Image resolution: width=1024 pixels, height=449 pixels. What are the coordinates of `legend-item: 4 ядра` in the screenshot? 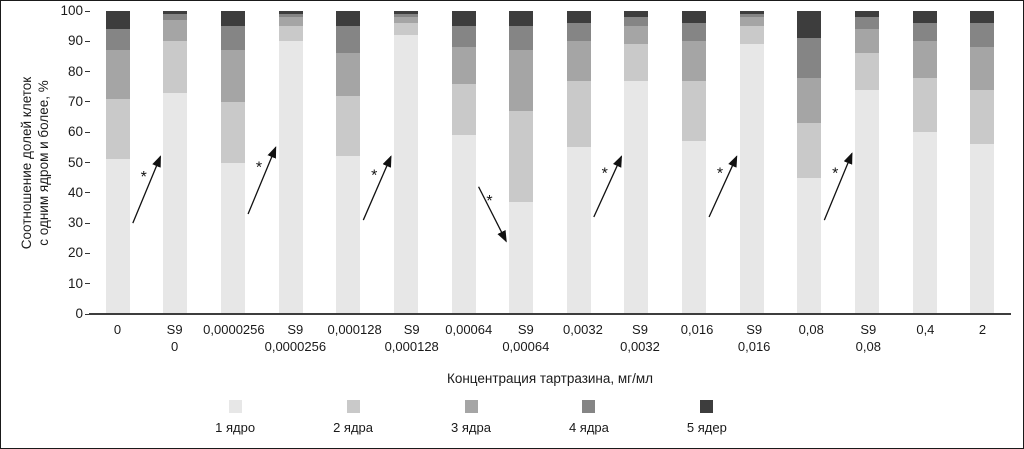 It's located at (589, 417).